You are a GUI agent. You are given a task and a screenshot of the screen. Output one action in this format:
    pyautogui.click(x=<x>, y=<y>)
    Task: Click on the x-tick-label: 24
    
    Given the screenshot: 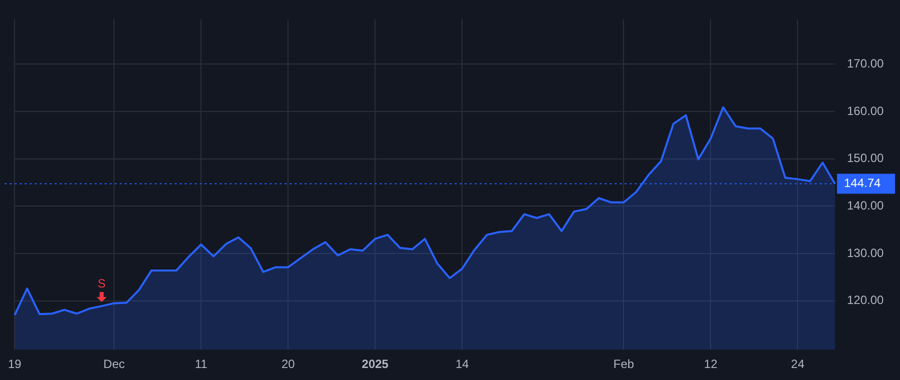 What is the action you would take?
    pyautogui.click(x=798, y=364)
    